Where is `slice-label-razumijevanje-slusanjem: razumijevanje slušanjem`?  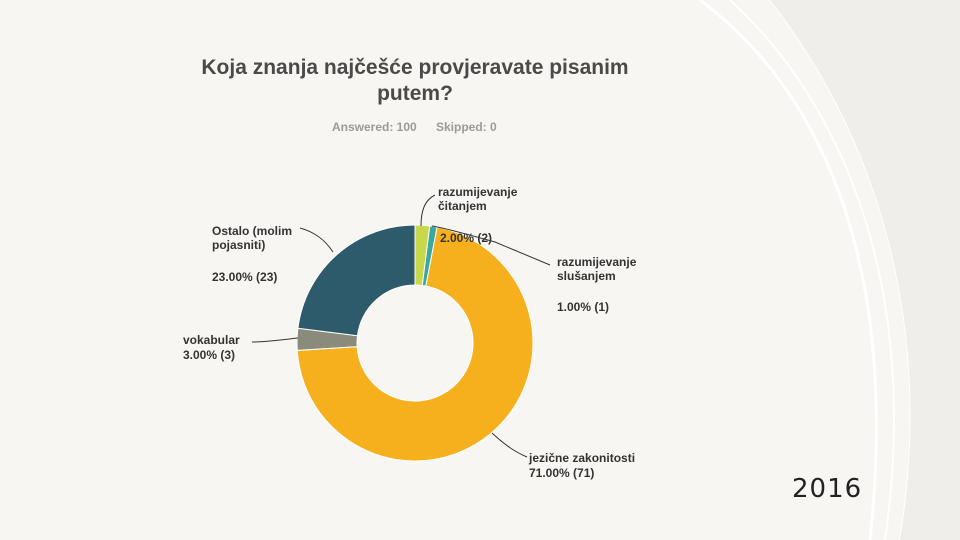
slice-label-razumijevanje-slusanjem: razumijevanje slušanjem is located at coordinates (596, 269).